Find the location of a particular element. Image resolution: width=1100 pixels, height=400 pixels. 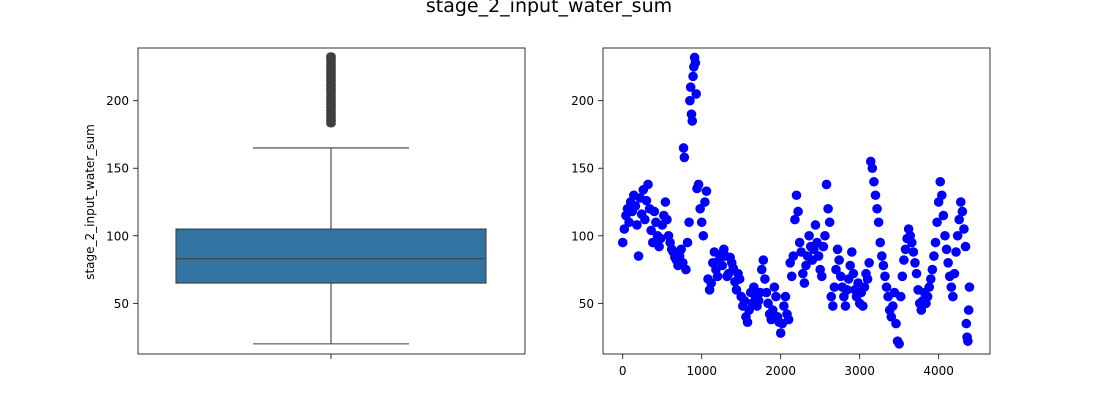

box-plot-y-axis: 50 100 150 200 is located at coordinates (122, 202).